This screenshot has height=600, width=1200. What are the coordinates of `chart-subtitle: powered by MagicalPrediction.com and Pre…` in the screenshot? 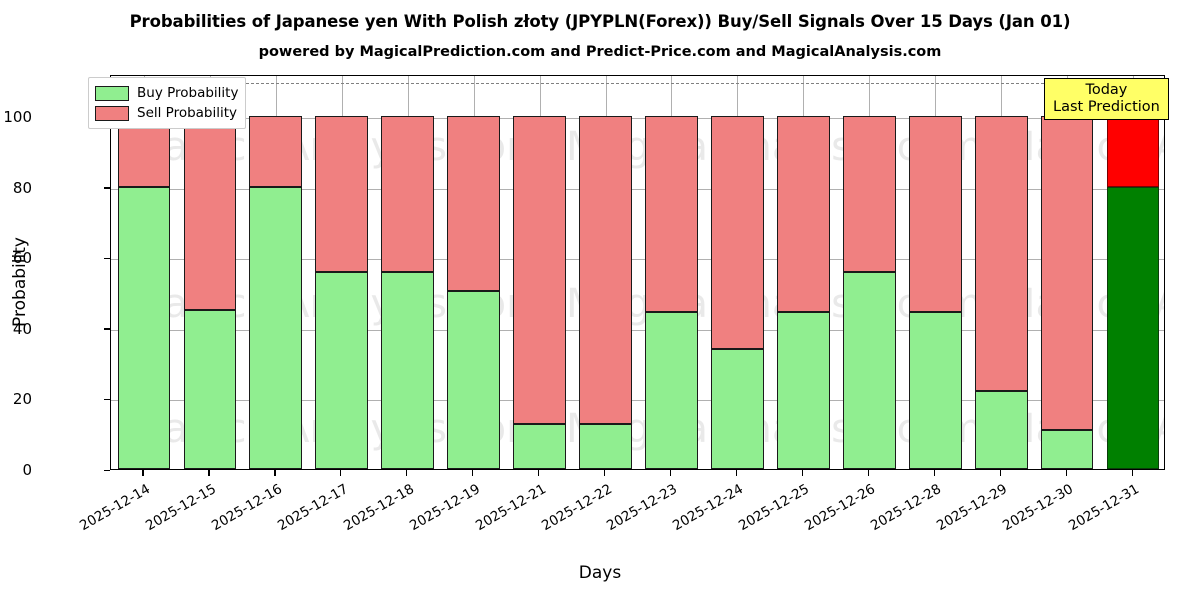 It's located at (600, 52).